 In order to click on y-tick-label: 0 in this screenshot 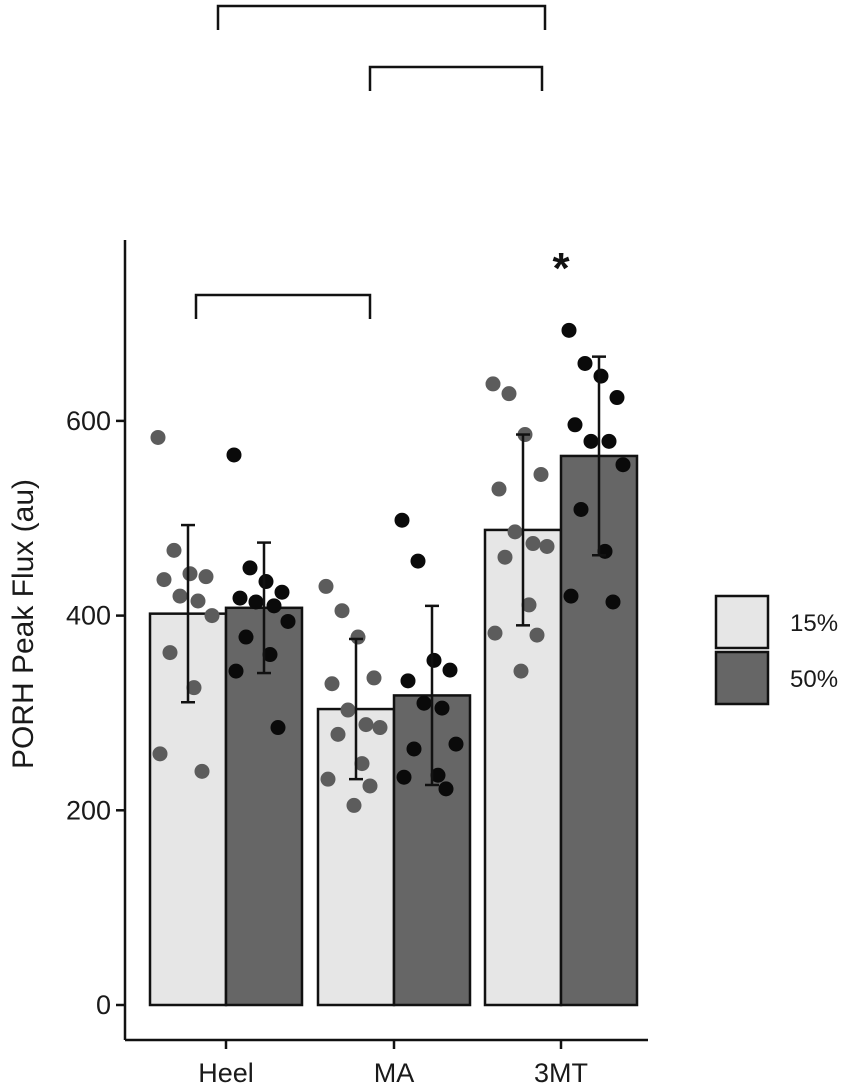, I will do `click(103, 1005)`.